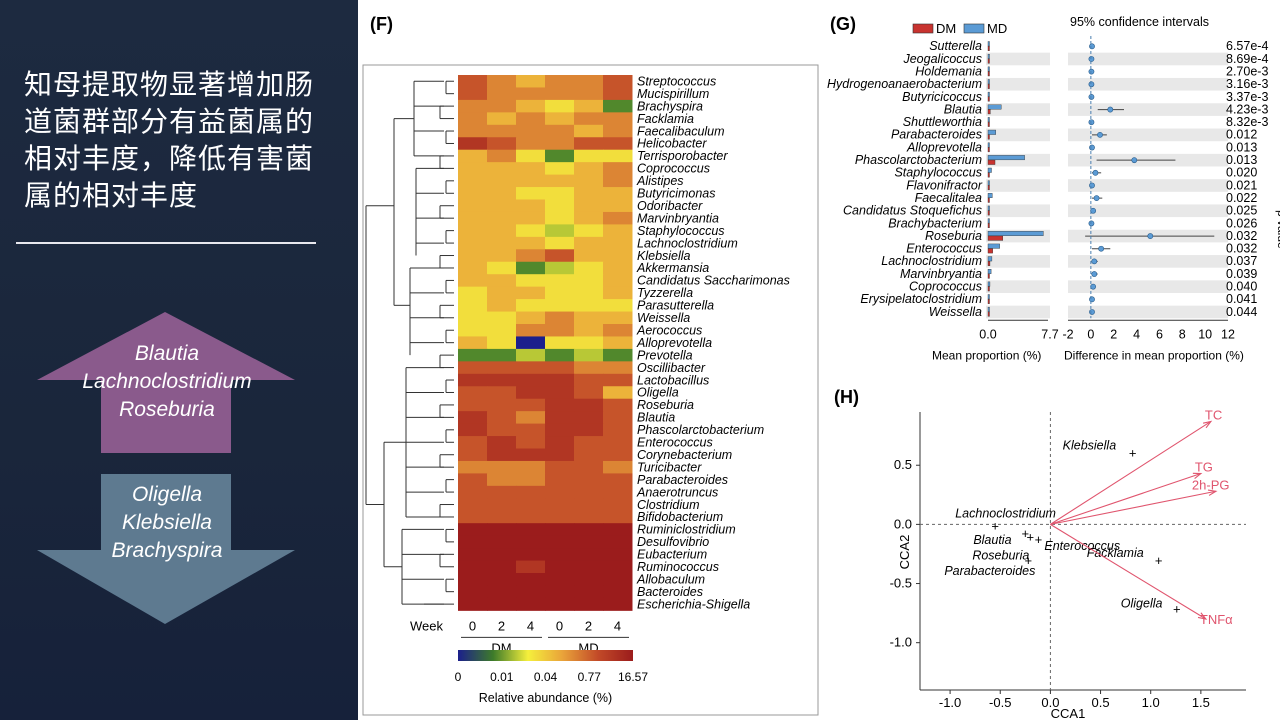 This screenshot has height=720, width=1280. I want to click on x2-tick: 2, so click(1113, 334).